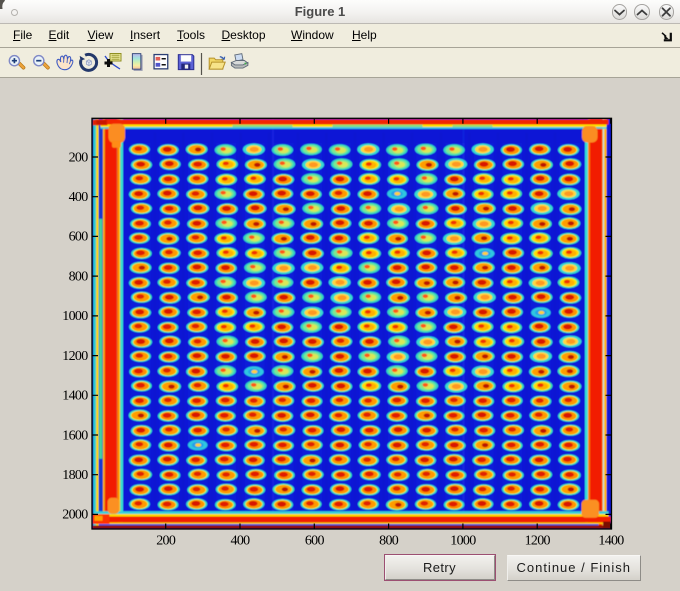 The image size is (680, 591). I want to click on svg-text: 1800, so click(75, 475).